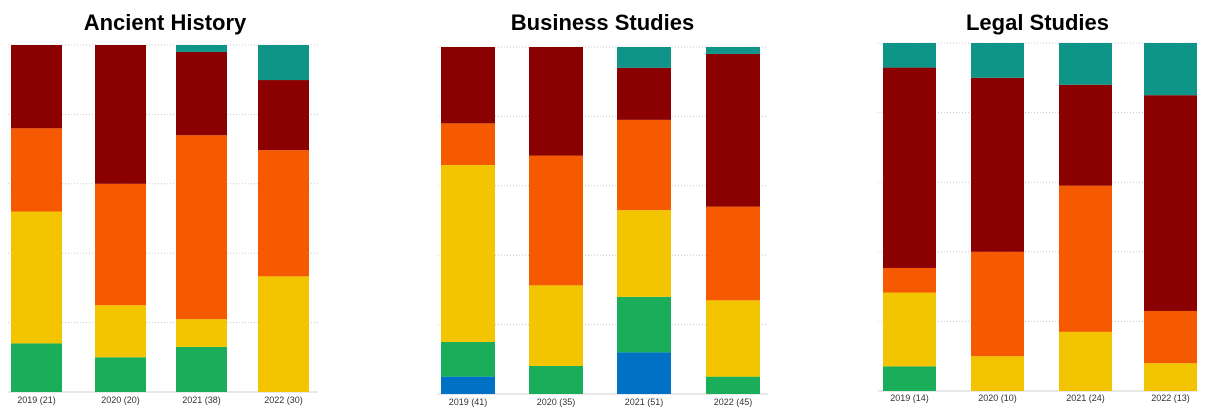  What do you see at coordinates (165, 22) in the screenshot?
I see `chart-title: Ancient History` at bounding box center [165, 22].